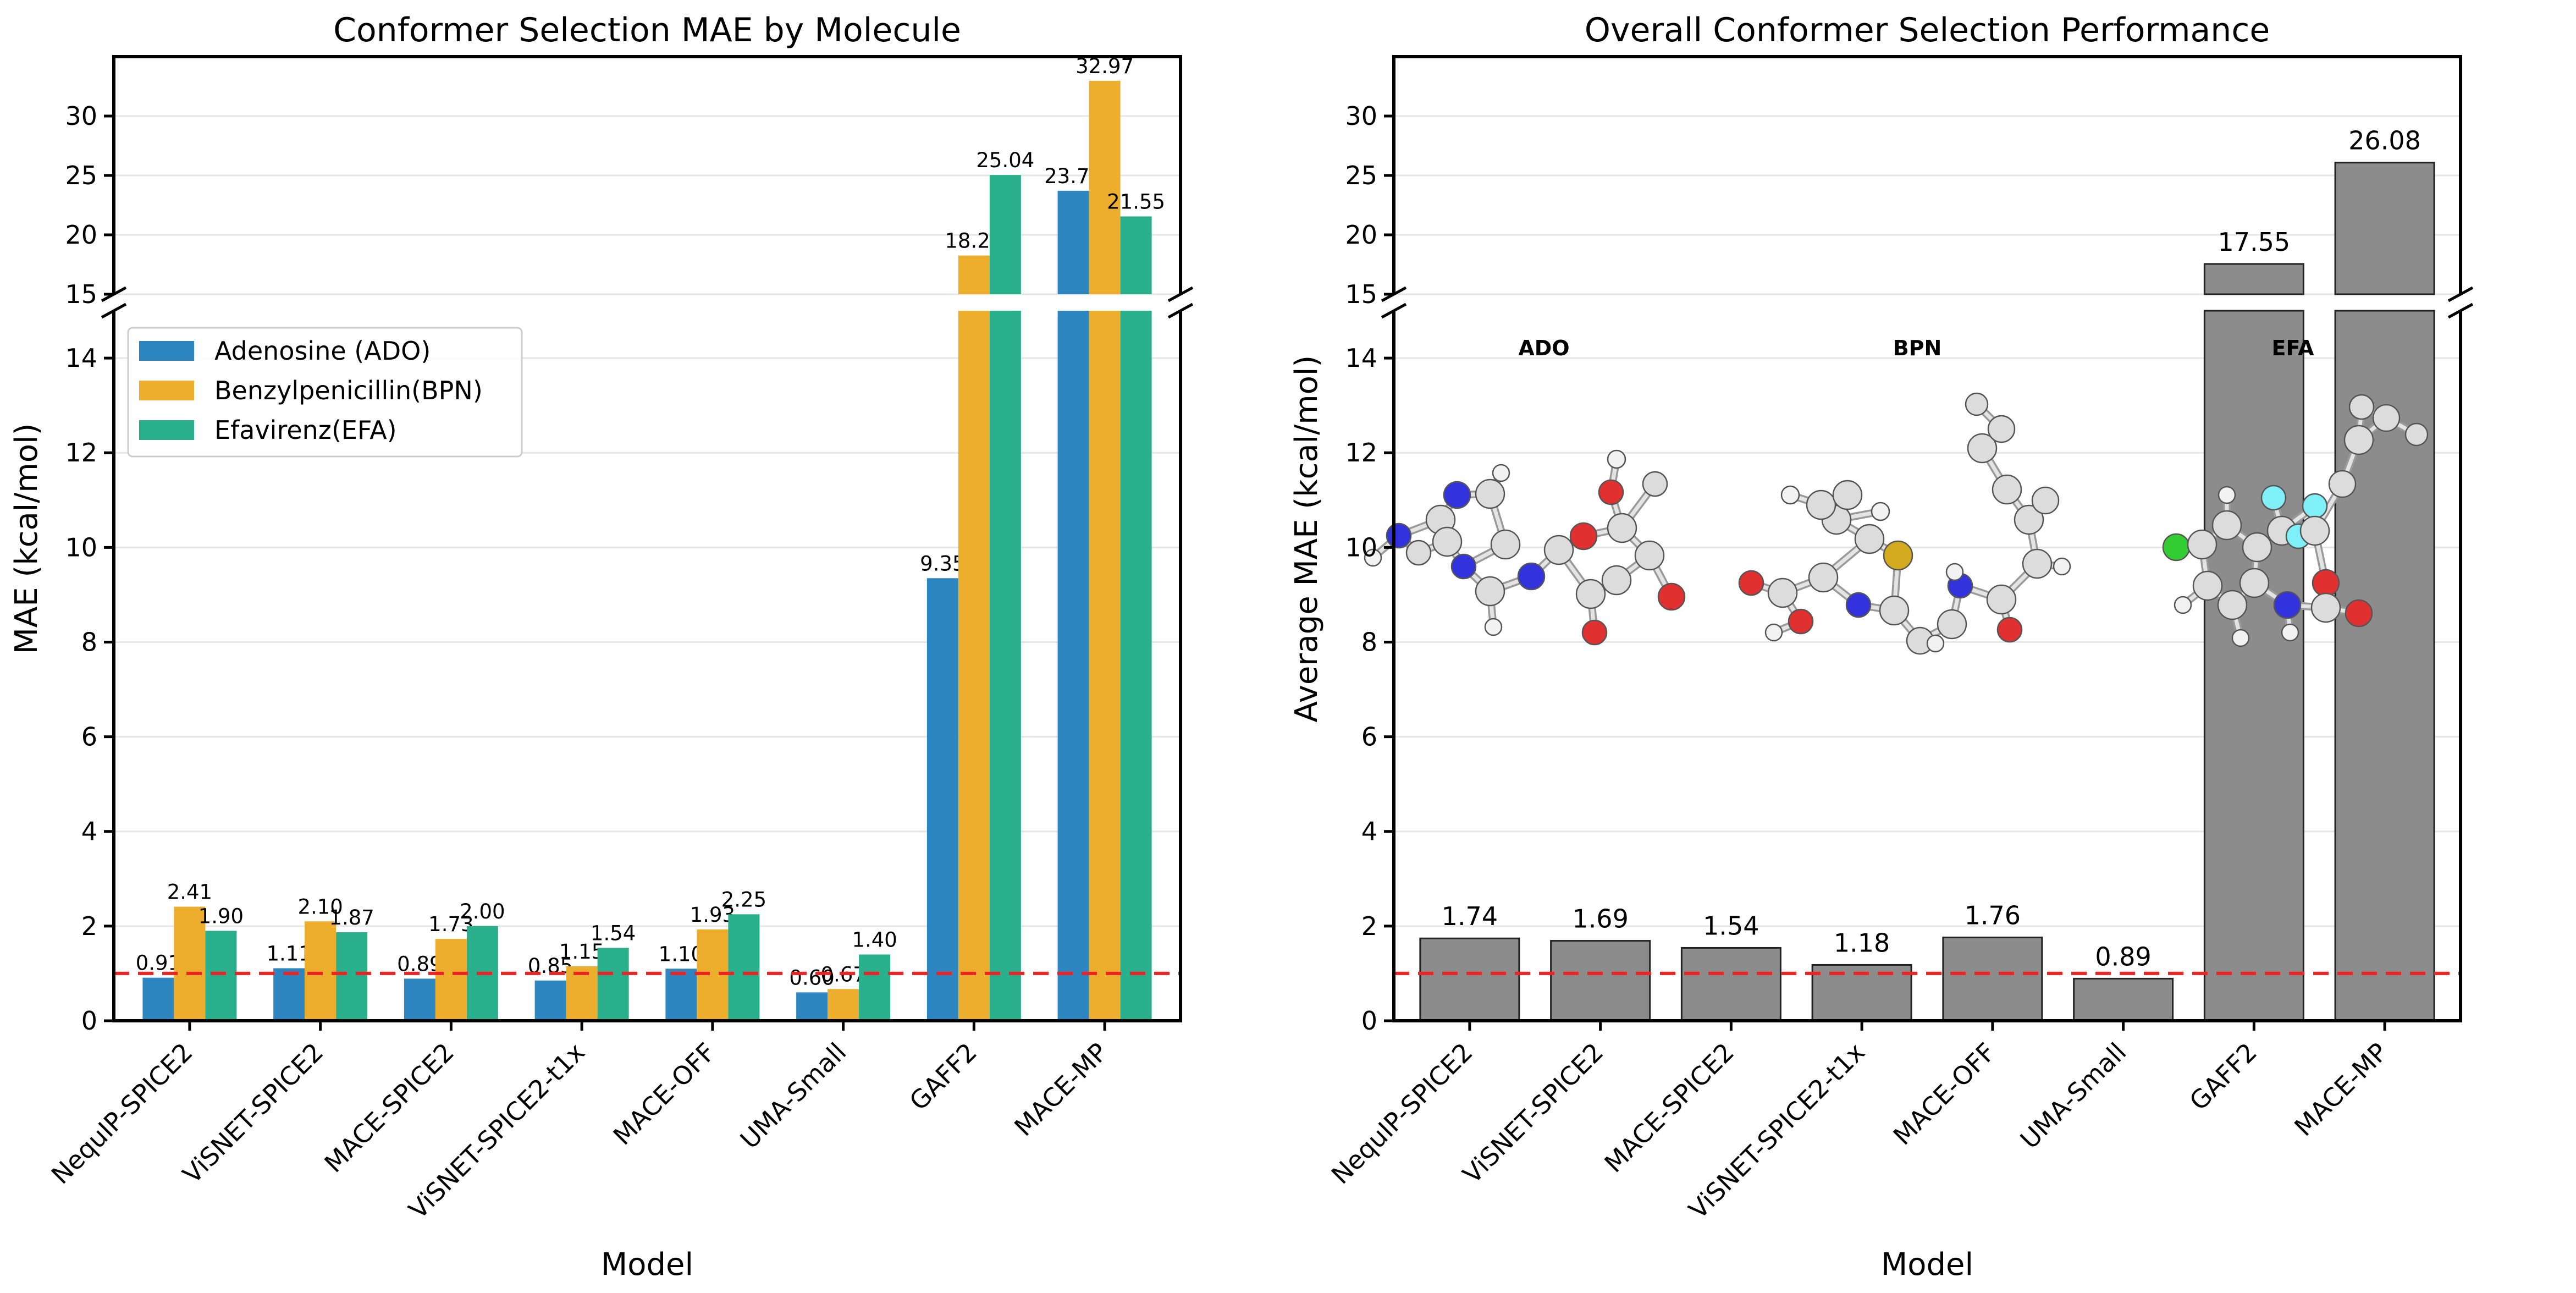  What do you see at coordinates (581, 952) in the screenshot?
I see `bar-data-label: 1.15` at bounding box center [581, 952].